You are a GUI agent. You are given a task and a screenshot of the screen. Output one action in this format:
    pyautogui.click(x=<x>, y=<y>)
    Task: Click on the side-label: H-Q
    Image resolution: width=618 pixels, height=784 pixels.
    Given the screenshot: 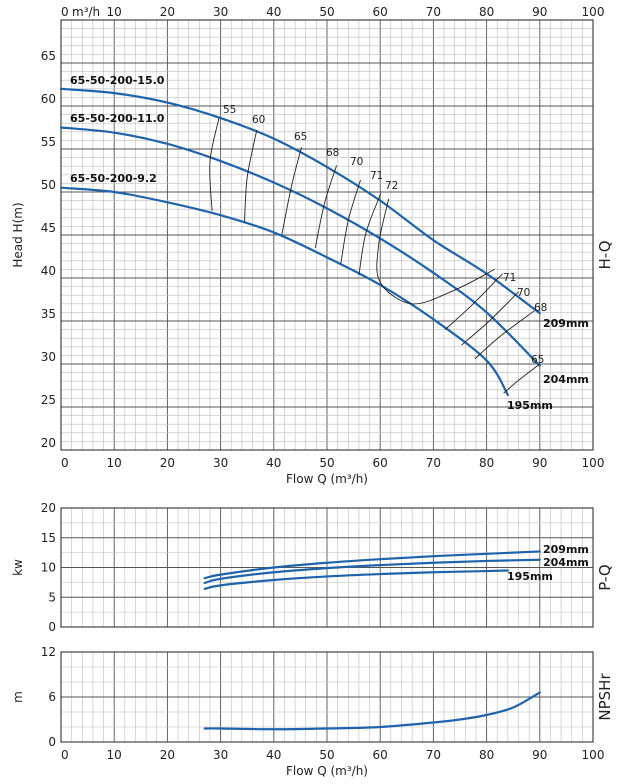 What is the action you would take?
    pyautogui.click(x=605, y=254)
    